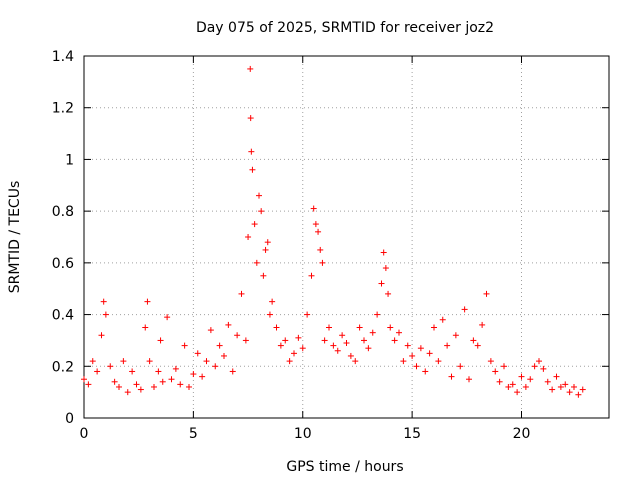  Describe the element at coordinates (63, 57) in the screenshot. I see `y-tick-label: 1.4` at that location.